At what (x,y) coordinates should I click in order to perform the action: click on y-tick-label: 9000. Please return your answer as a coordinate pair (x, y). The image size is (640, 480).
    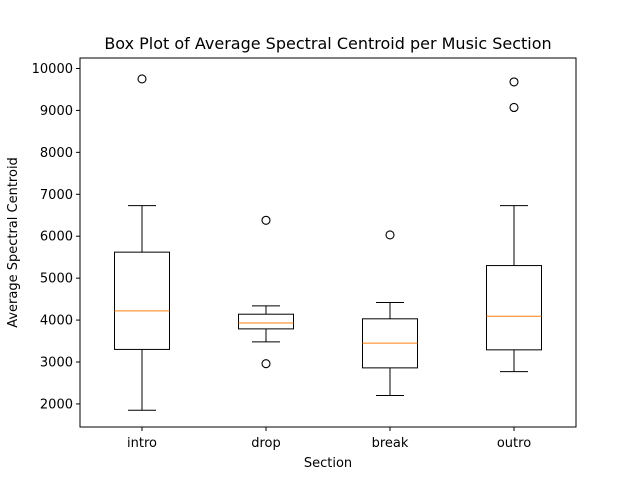
    Looking at the image, I should click on (56, 111).